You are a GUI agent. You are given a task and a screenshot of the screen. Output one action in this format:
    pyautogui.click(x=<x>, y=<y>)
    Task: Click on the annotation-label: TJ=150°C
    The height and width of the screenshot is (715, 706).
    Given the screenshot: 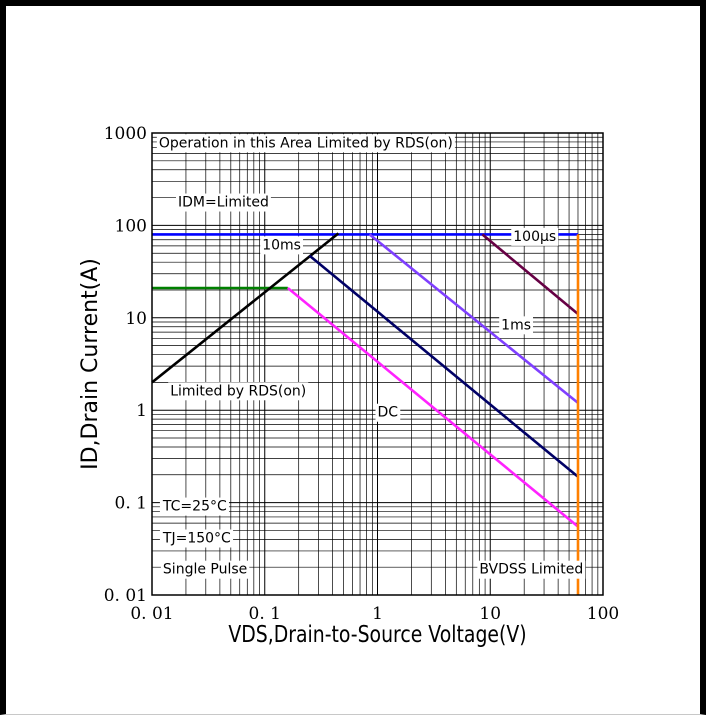 What is the action you would take?
    pyautogui.click(x=196, y=538)
    